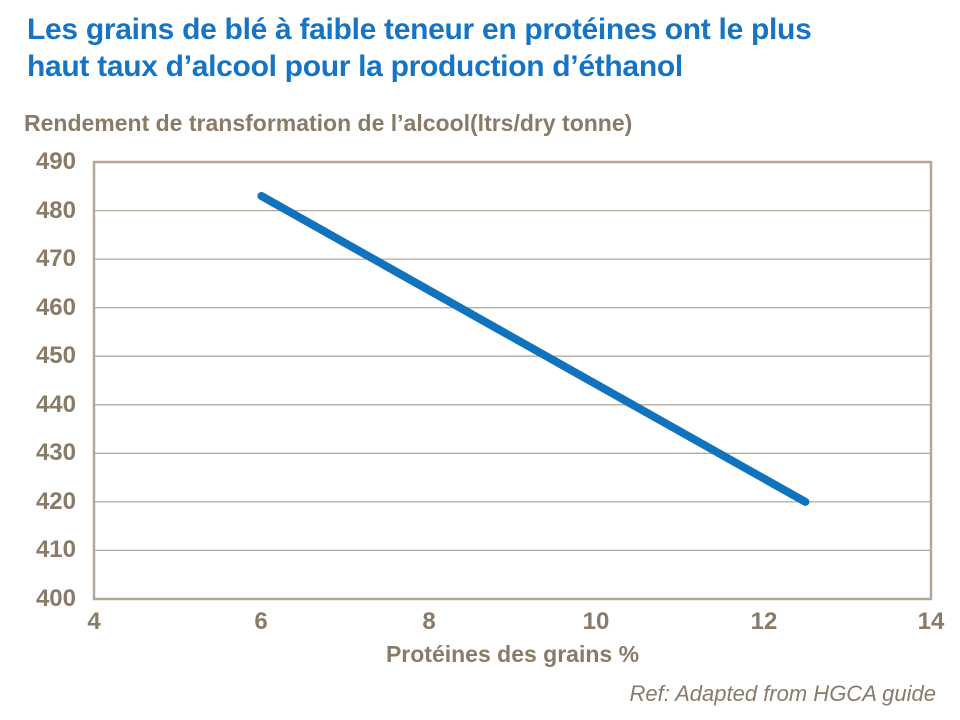 This screenshot has height=720, width=960. I want to click on y-axis-tick-label: 490, so click(55, 161).